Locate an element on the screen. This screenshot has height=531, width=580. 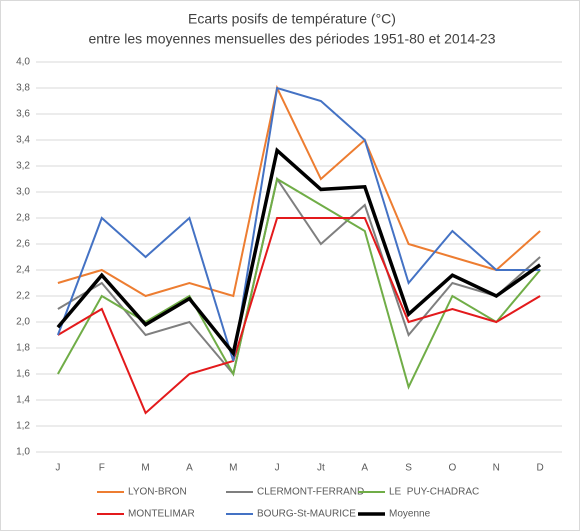
legend-label: BOURG-St-MAURICE is located at coordinates (306, 514).